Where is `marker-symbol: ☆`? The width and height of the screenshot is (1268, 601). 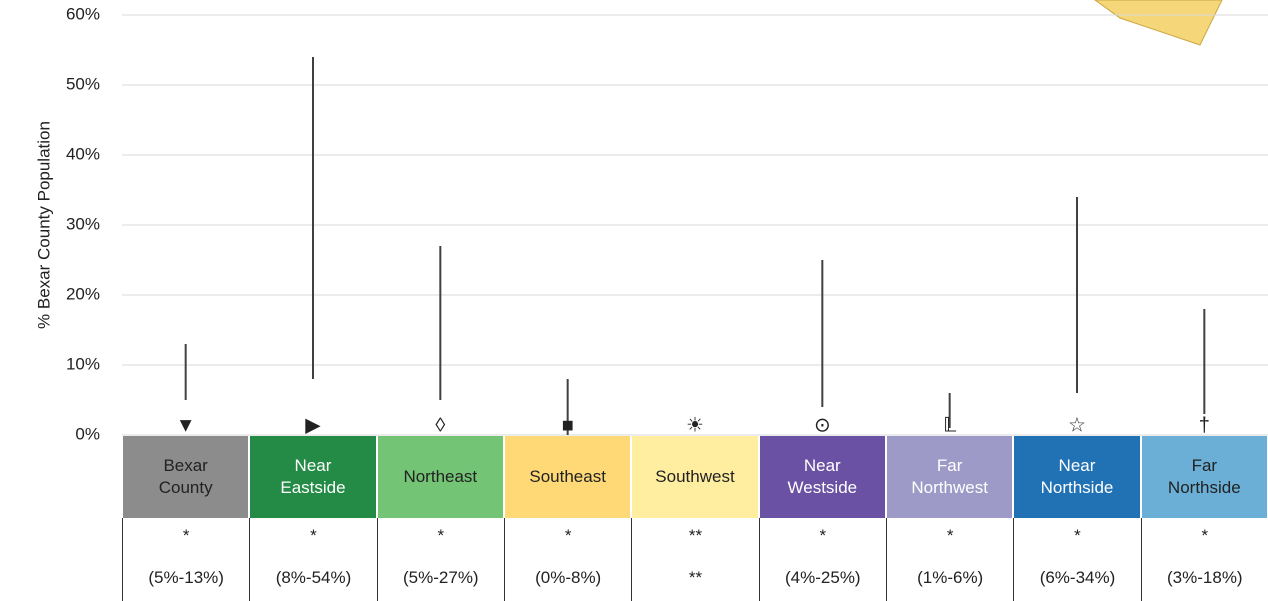
marker-symbol: ☆ is located at coordinates (1077, 425).